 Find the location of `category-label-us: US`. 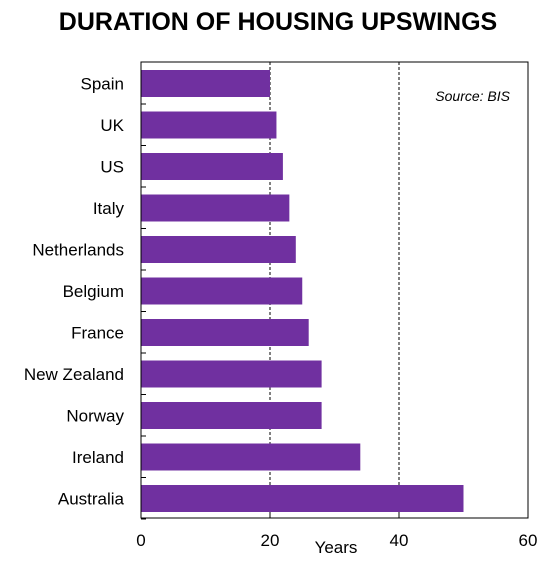

category-label-us: US is located at coordinates (112, 167).